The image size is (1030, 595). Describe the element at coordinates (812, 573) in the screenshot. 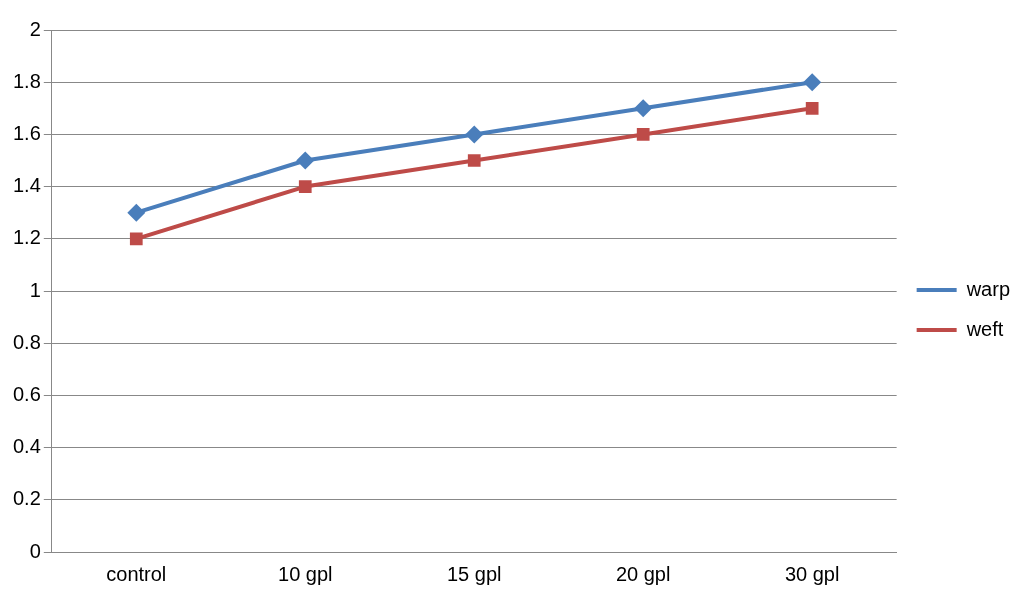

I see `x-tick-label: 30 gpl` at that location.